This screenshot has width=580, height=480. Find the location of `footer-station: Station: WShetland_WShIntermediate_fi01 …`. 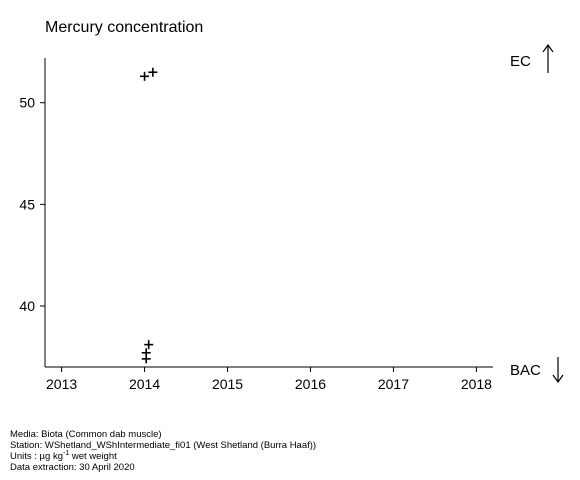

footer-station: Station: WShetland_WShIntermediate_fi01 … is located at coordinates (163, 445).